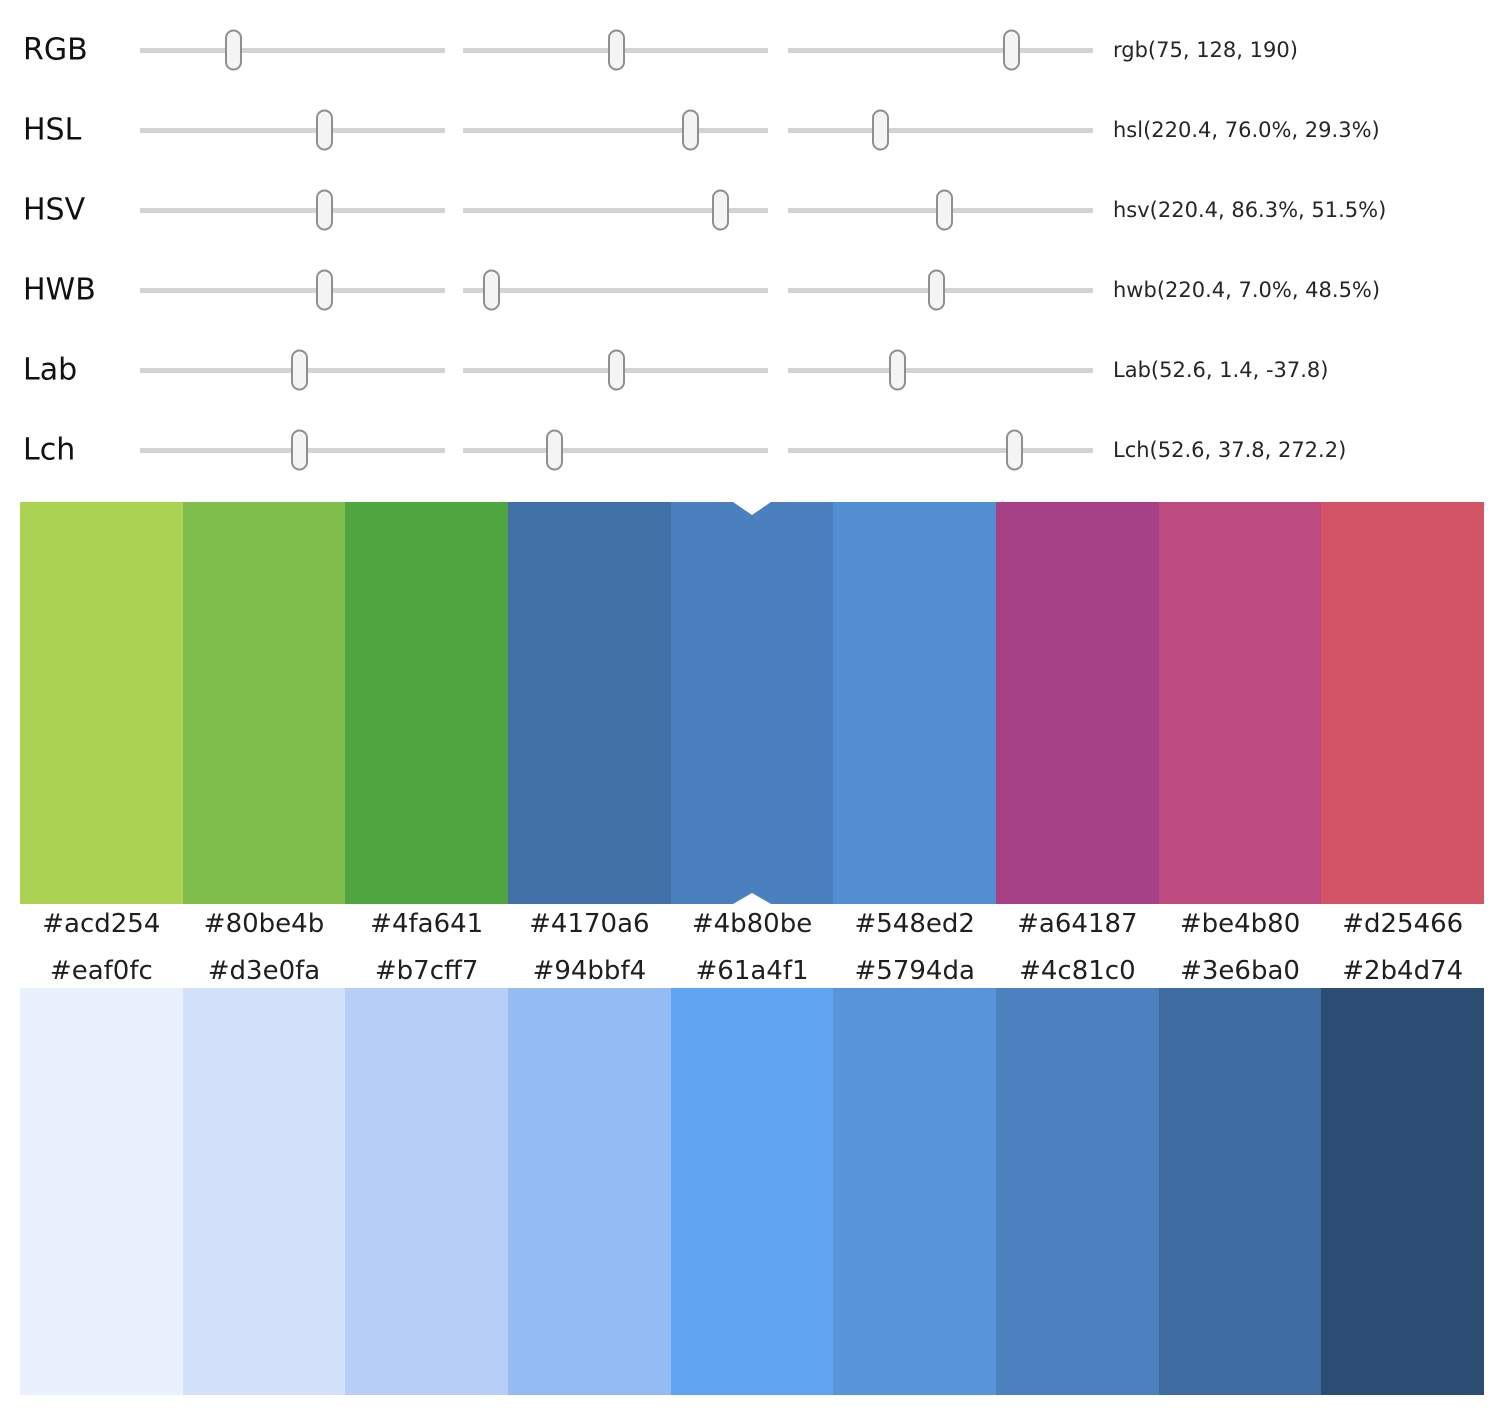  Describe the element at coordinates (49, 450) in the screenshot. I see `row-label-lch: Lch` at that location.